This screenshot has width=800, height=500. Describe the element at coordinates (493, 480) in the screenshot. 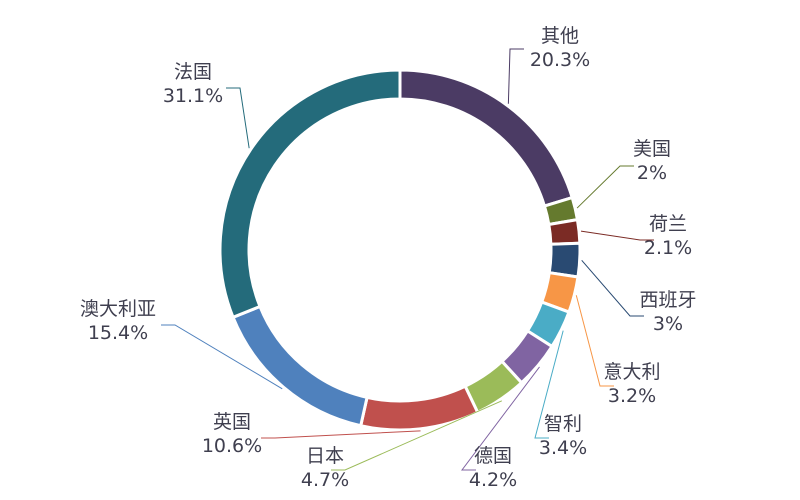

I see `slice-percent-label: 4.2%` at that location.